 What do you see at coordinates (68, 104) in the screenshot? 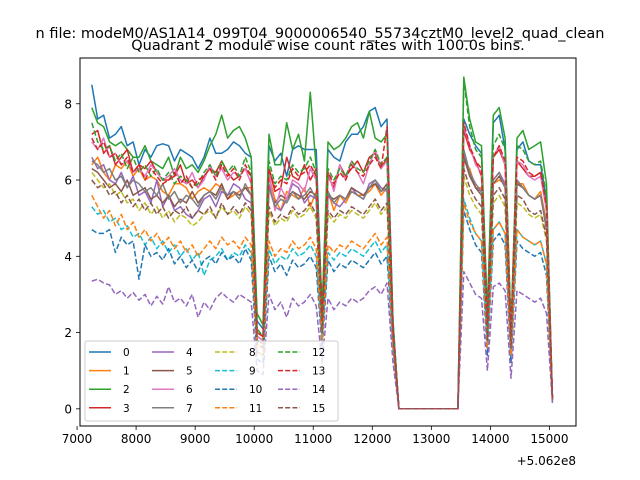
I see `y-tick-label: 8` at bounding box center [68, 104].